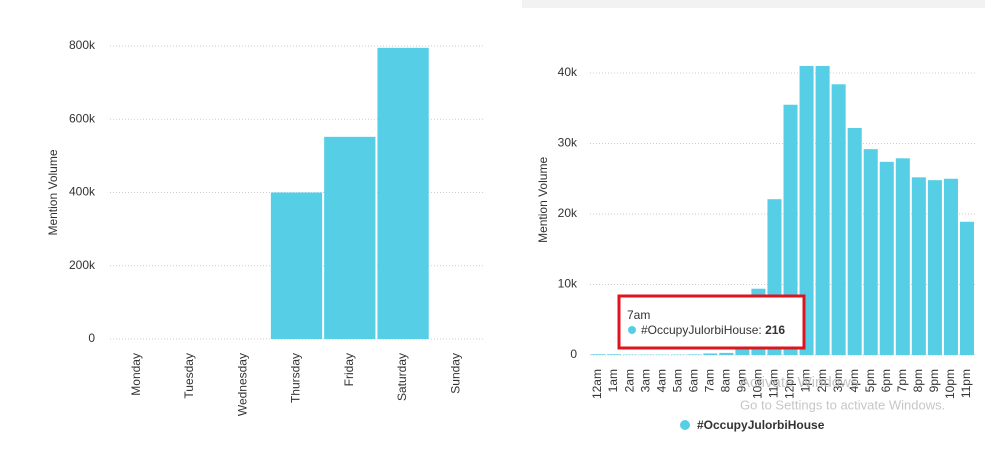  What do you see at coordinates (774, 383) in the screenshot?
I see `x-tick-label: 11am` at bounding box center [774, 383].